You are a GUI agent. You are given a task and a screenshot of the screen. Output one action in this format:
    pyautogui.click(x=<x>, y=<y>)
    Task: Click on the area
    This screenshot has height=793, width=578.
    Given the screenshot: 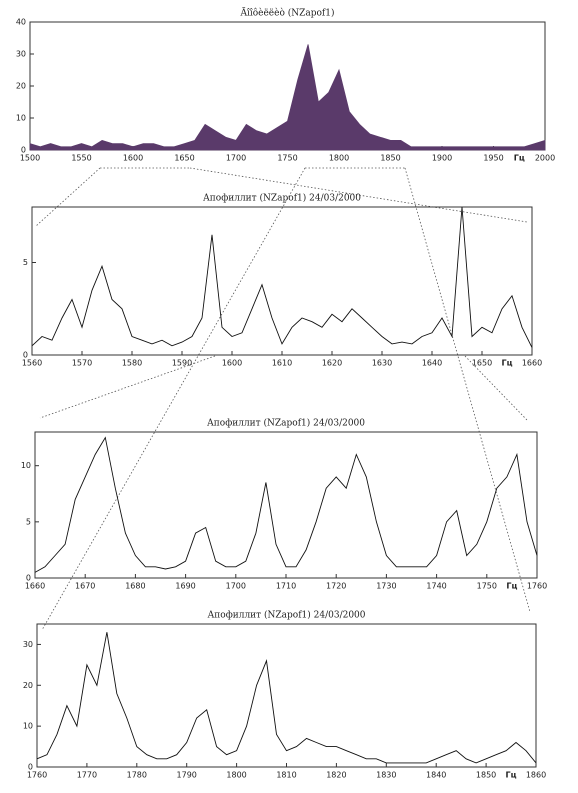 What is the action you would take?
    pyautogui.click(x=287, y=97)
    